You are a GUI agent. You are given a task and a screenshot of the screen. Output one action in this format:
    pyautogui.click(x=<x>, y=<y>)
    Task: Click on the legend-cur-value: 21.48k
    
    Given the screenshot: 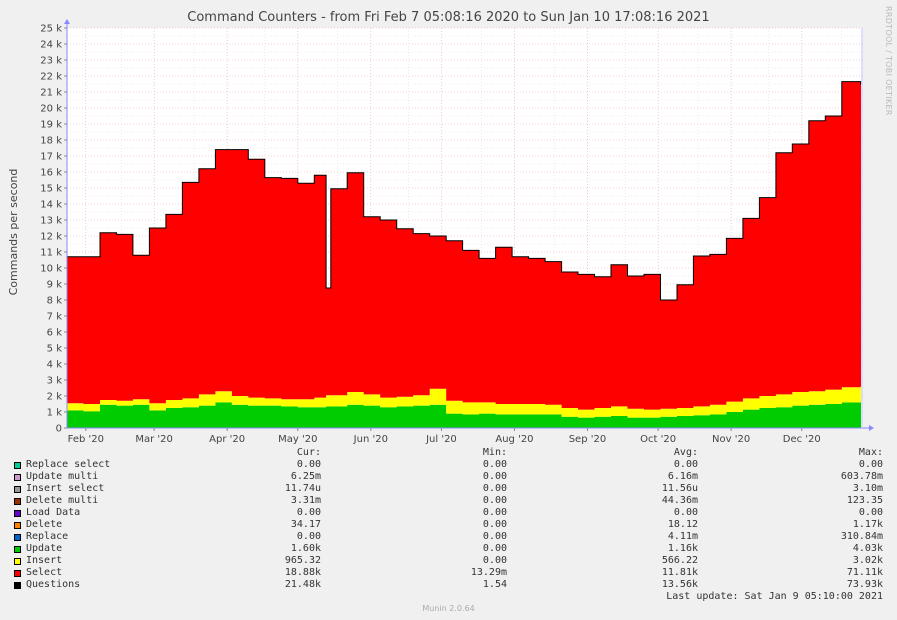 What is the action you would take?
    pyautogui.click(x=302, y=584)
    